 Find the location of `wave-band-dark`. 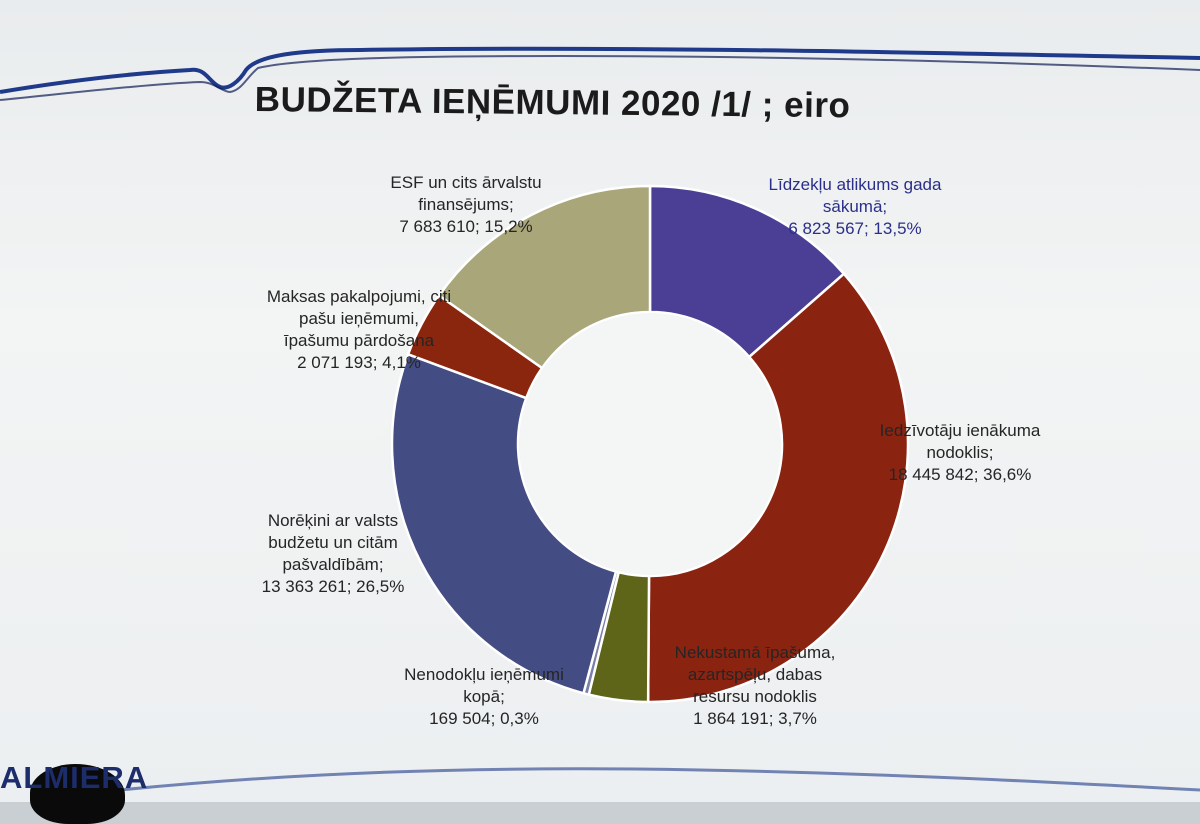

wave-band-dark is located at coordinates (600, 77).